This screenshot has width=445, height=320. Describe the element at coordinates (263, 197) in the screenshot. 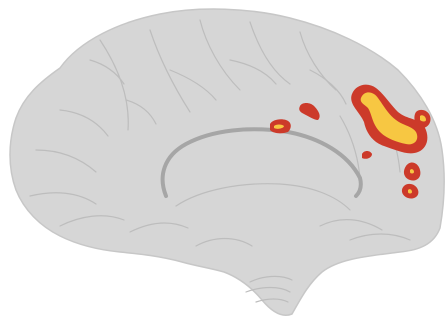

I see `cingulate-fold` at that location.